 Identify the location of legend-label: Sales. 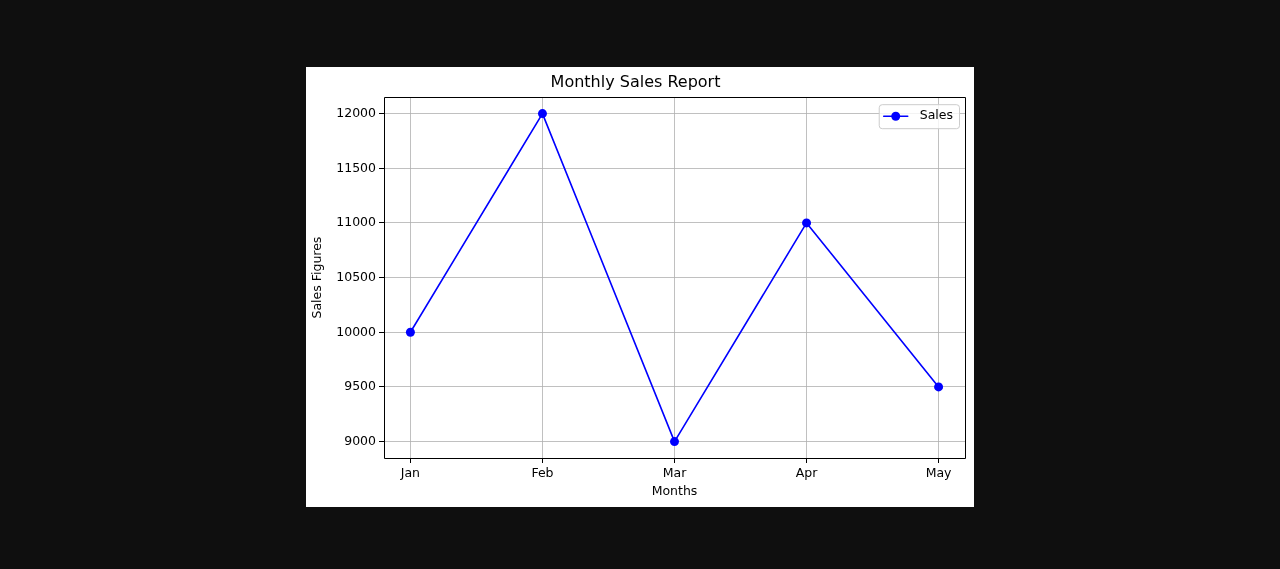
(936, 115).